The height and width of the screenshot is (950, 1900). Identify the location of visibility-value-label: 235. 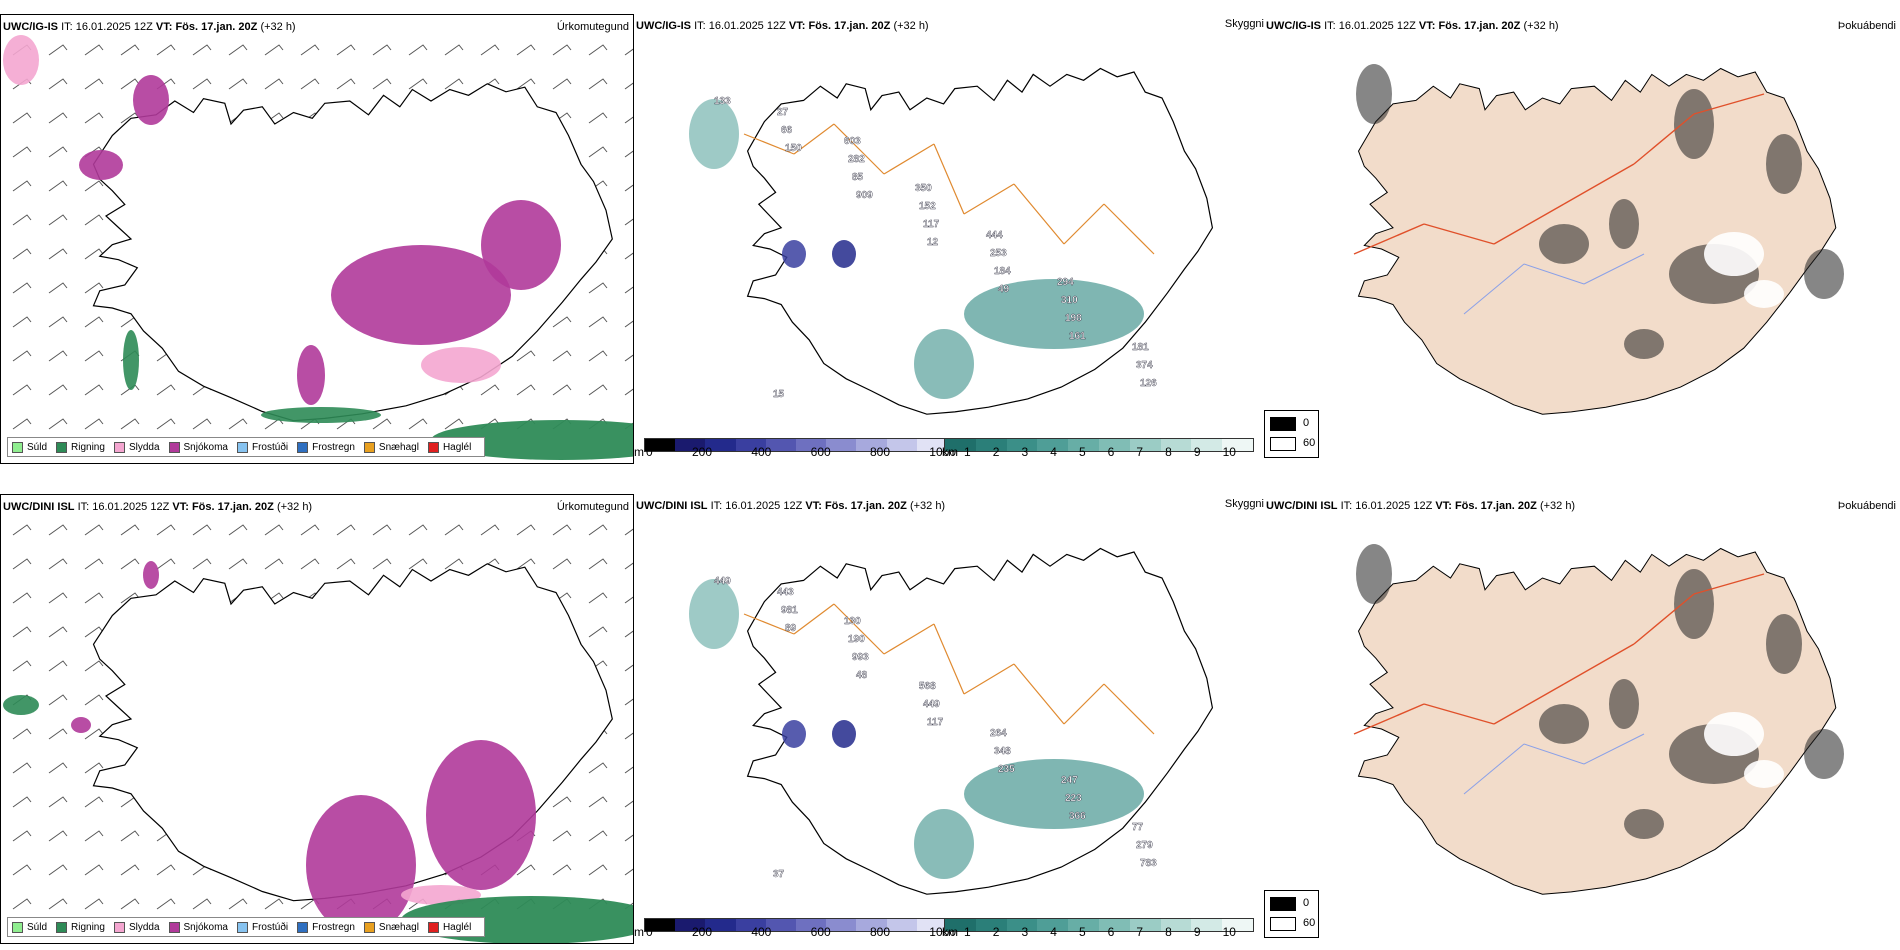
(1006, 769).